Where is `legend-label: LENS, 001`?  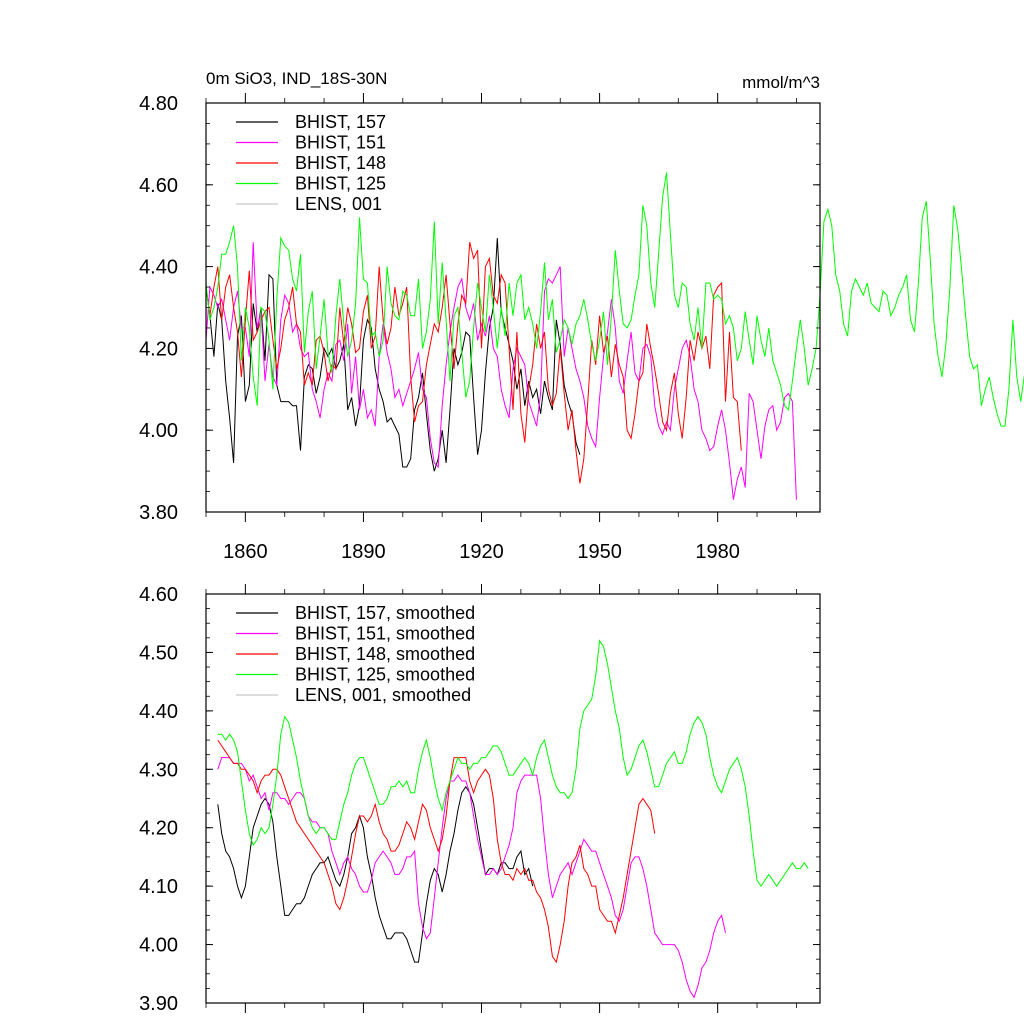
legend-label: LENS, 001 is located at coordinates (338, 204).